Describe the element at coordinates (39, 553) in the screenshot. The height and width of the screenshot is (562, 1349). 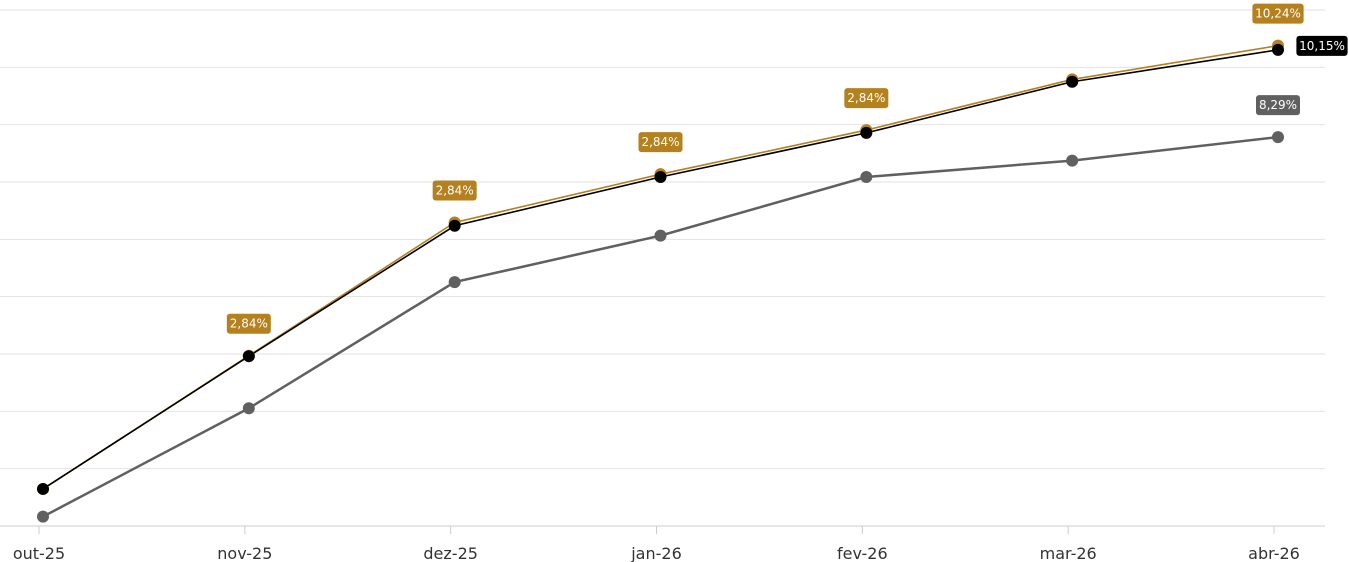
I see `x-tick-label: out-25` at that location.